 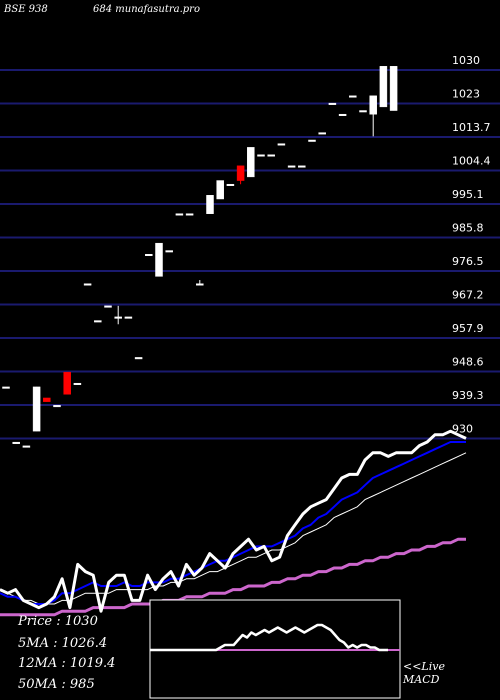 What do you see at coordinates (468, 328) in the screenshot?
I see `y-tick-label: 957.9` at bounding box center [468, 328].